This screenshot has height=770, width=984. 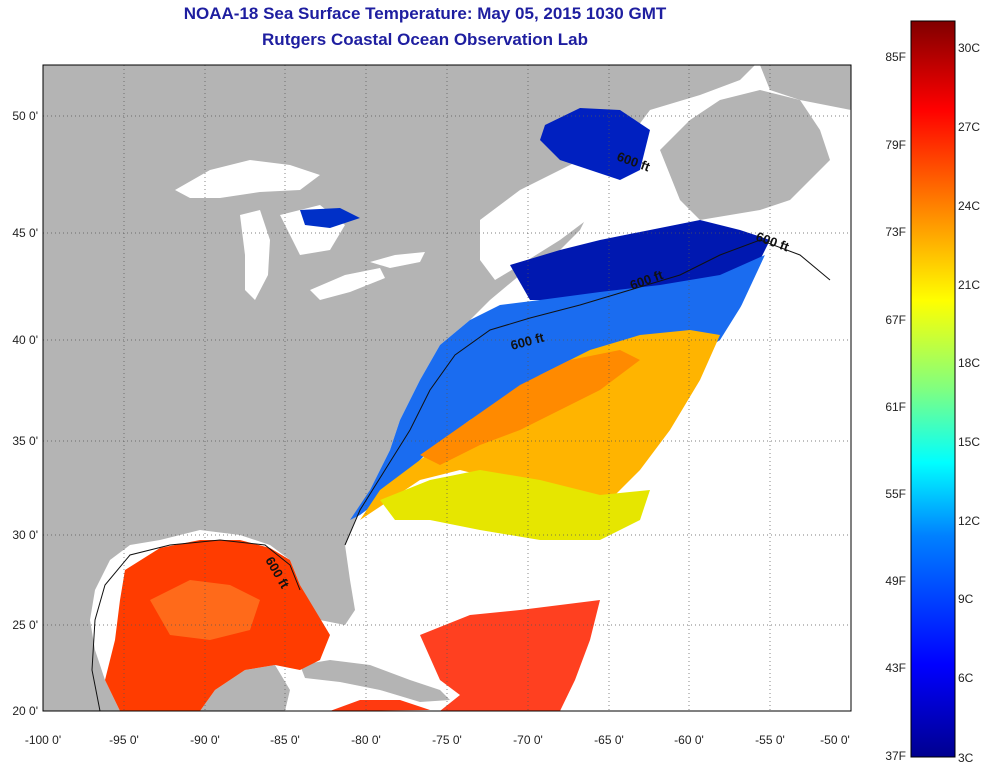 What do you see at coordinates (969, 521) in the screenshot?
I see `cb-c-label: 12C` at bounding box center [969, 521].